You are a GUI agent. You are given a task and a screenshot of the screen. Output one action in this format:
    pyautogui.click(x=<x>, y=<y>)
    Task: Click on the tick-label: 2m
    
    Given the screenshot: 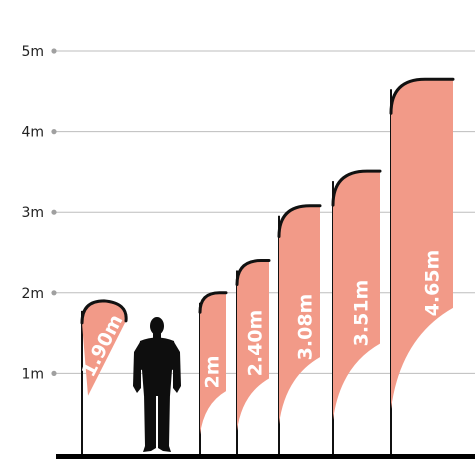 What is the action you would take?
    pyautogui.click(x=32, y=294)
    